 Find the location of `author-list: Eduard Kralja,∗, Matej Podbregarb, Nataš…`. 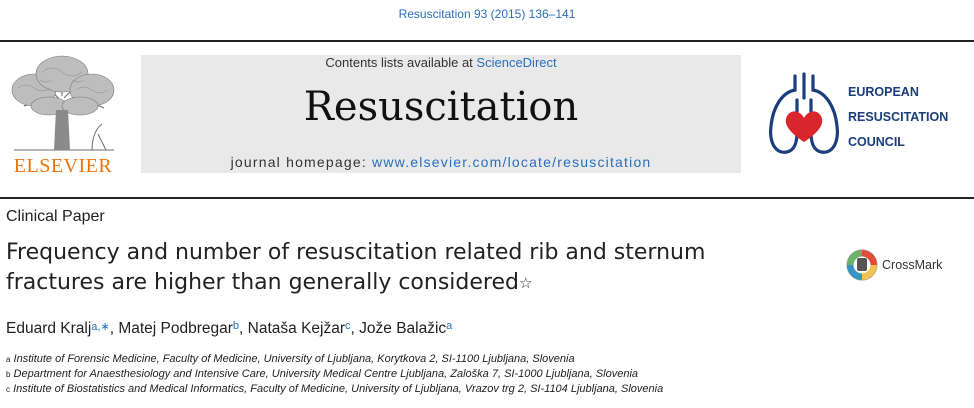

author-list: Eduard Kralja,∗, Matej Podbregarb, Nataš… is located at coordinates (229, 329).